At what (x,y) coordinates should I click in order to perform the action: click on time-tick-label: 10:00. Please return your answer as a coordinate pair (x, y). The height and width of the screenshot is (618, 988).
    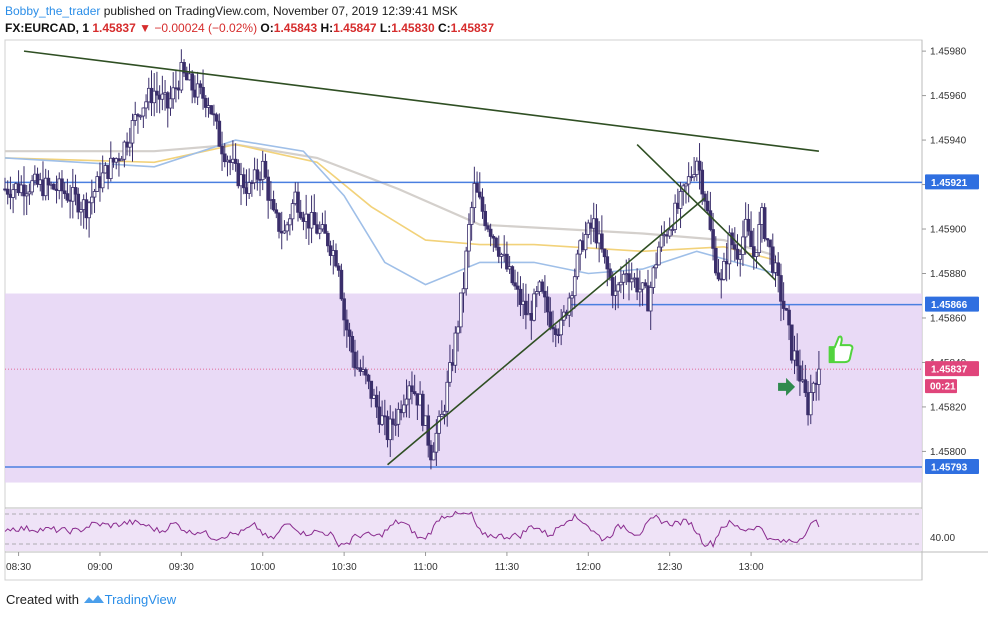
    Looking at the image, I should click on (262, 567).